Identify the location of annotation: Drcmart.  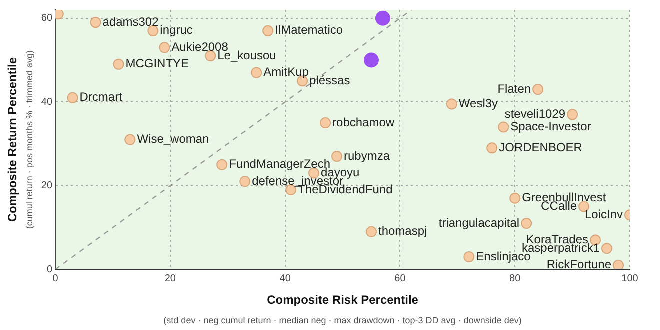
(102, 97).